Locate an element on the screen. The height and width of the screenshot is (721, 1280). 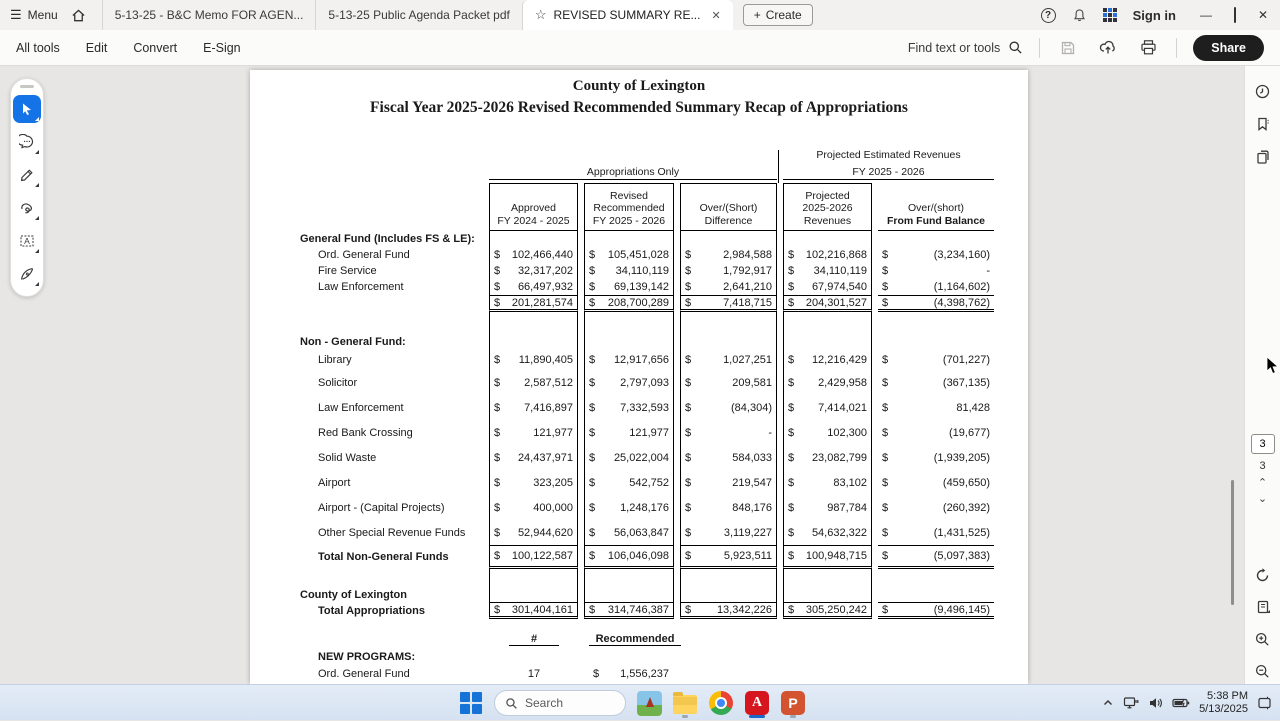
home-button is located at coordinates (79, 15).